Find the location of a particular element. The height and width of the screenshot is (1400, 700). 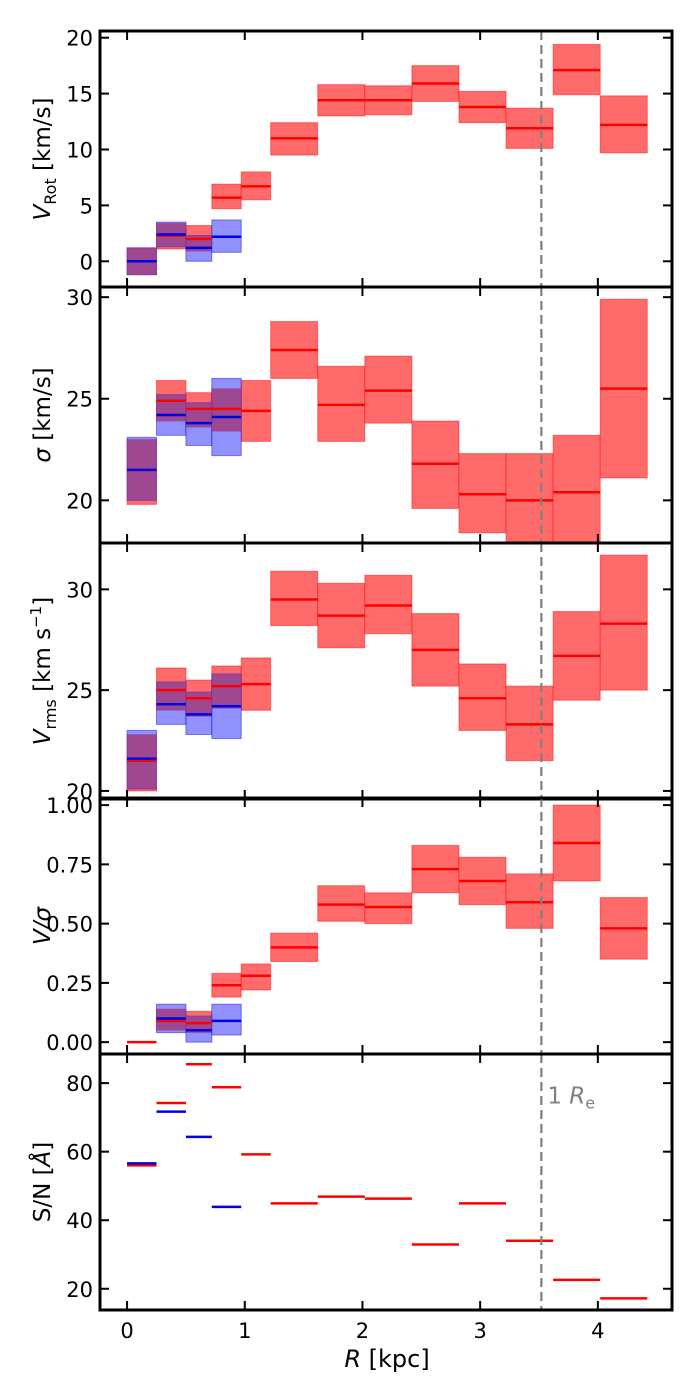

x-tick-label: 3 is located at coordinates (479, 1331).